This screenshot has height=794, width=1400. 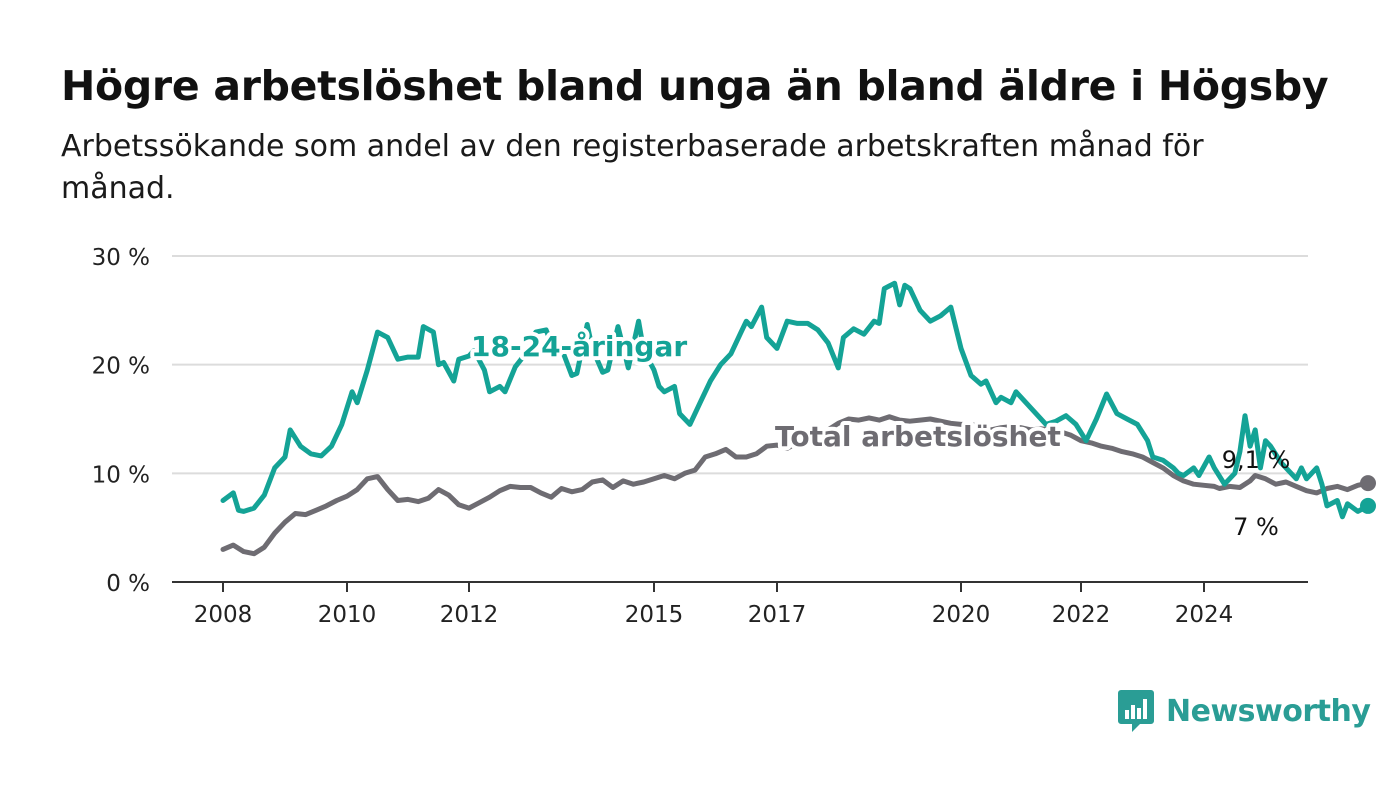 What do you see at coordinates (1204, 615) in the screenshot?
I see `x-tick-label: 2024` at bounding box center [1204, 615].